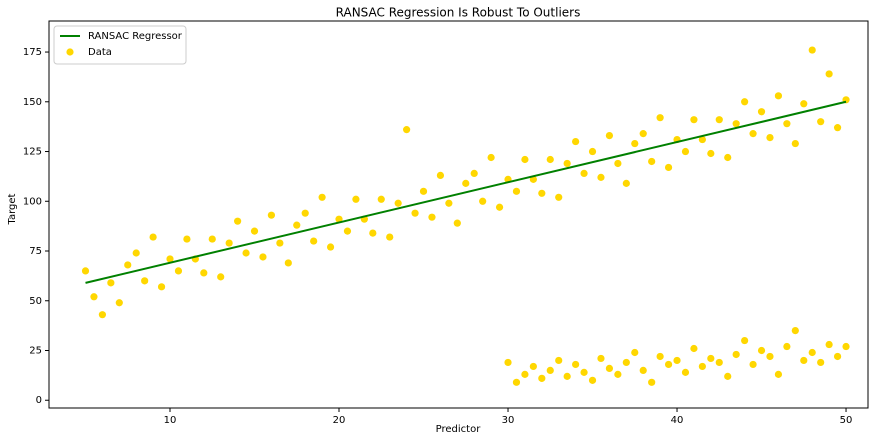 The width and height of the screenshot is (891, 445). Describe the element at coordinates (508, 420) in the screenshot. I see `x-tick-label: 30` at that location.